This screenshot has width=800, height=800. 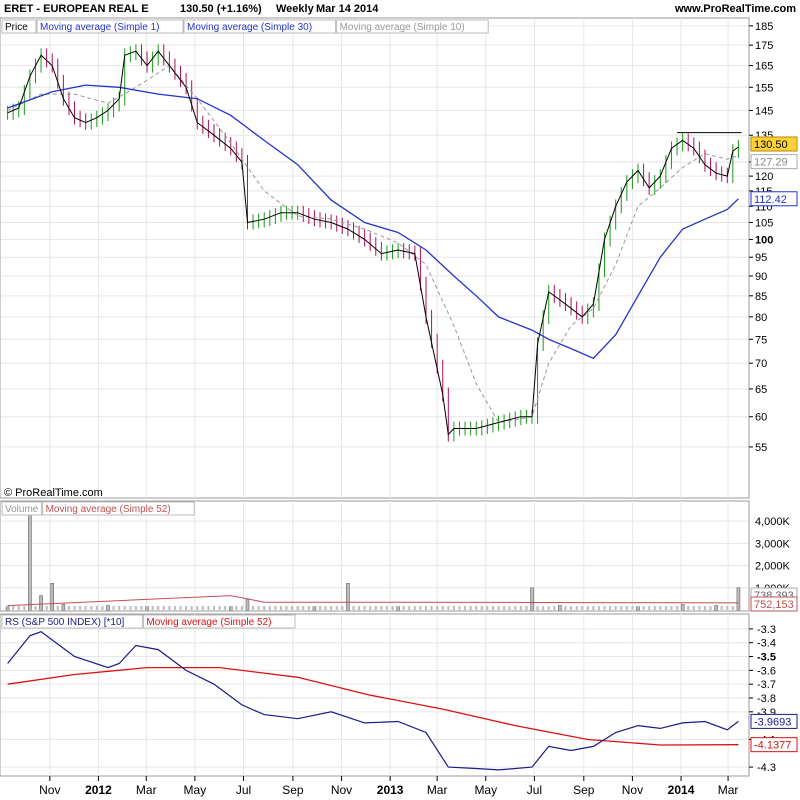 What do you see at coordinates (30, 560) in the screenshot?
I see `volume-bar` at bounding box center [30, 560].